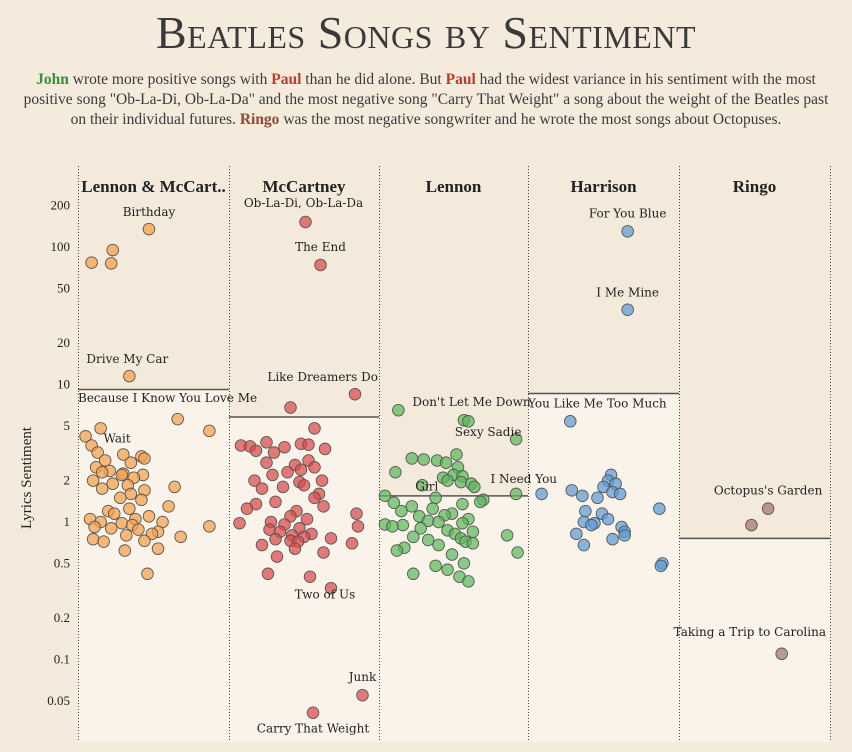 The height and width of the screenshot is (752, 852). Describe the element at coordinates (286, 79) in the screenshot. I see `subtitle-paul: Paul` at that location.